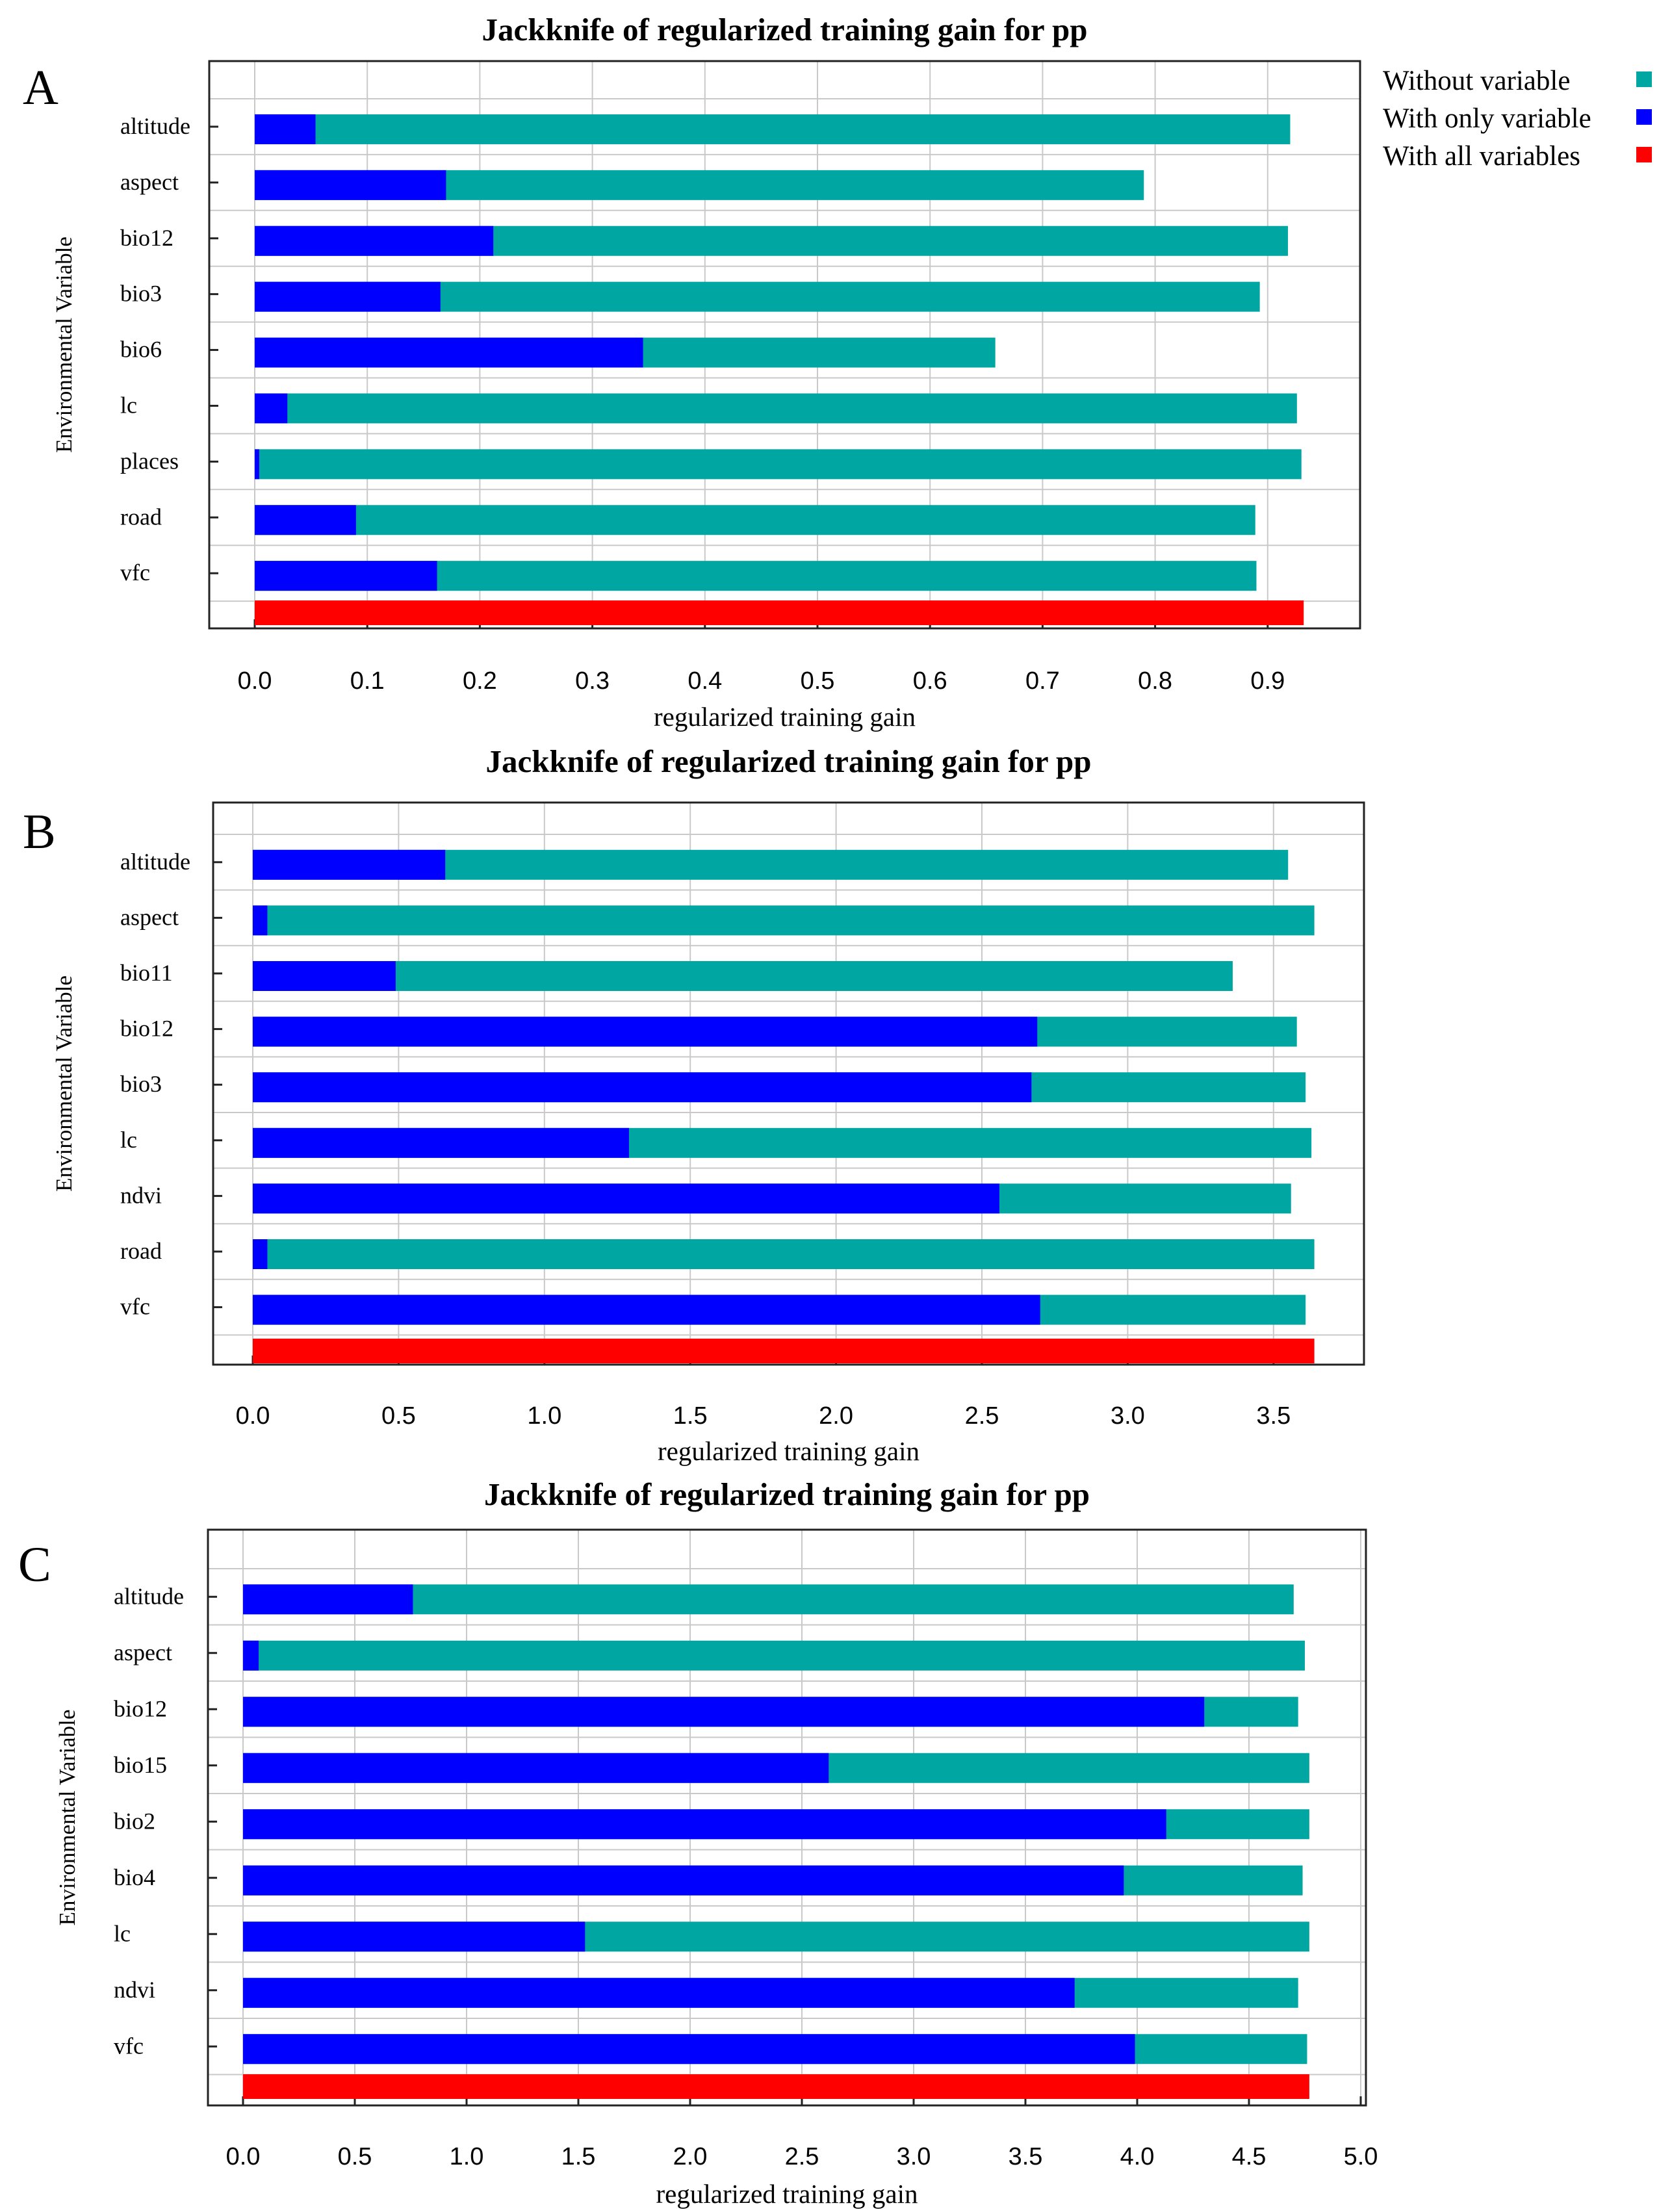  What do you see at coordinates (449, 352) in the screenshot?
I see `bar-only-bio6` at bounding box center [449, 352].